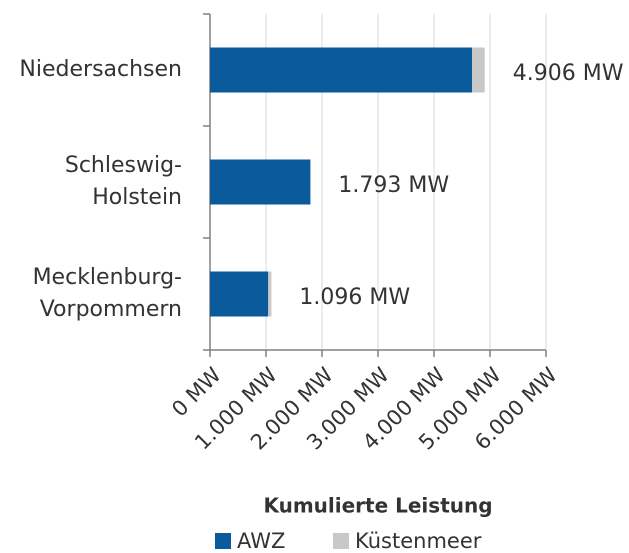 This screenshot has width=629, height=553. I want to click on y-tick-label: Holstein, so click(137, 197).